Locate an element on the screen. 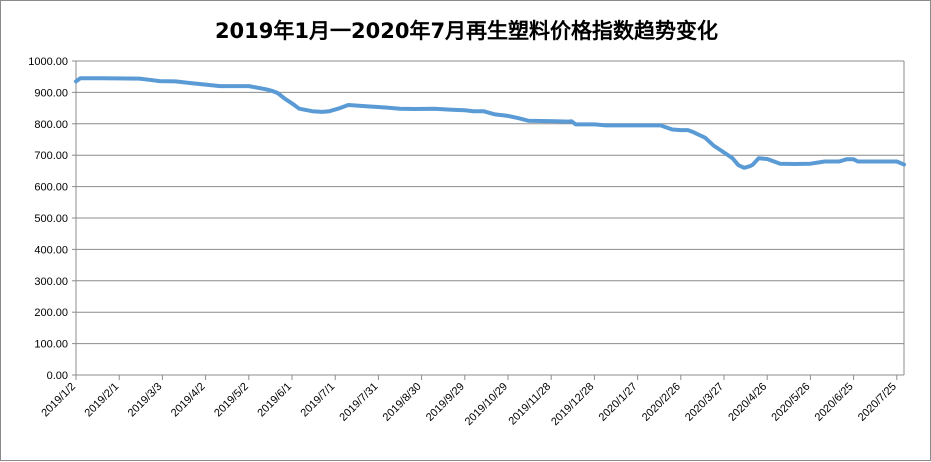 This screenshot has width=931, height=462. x-tick-label: 2019/3/3 is located at coordinates (145, 400).